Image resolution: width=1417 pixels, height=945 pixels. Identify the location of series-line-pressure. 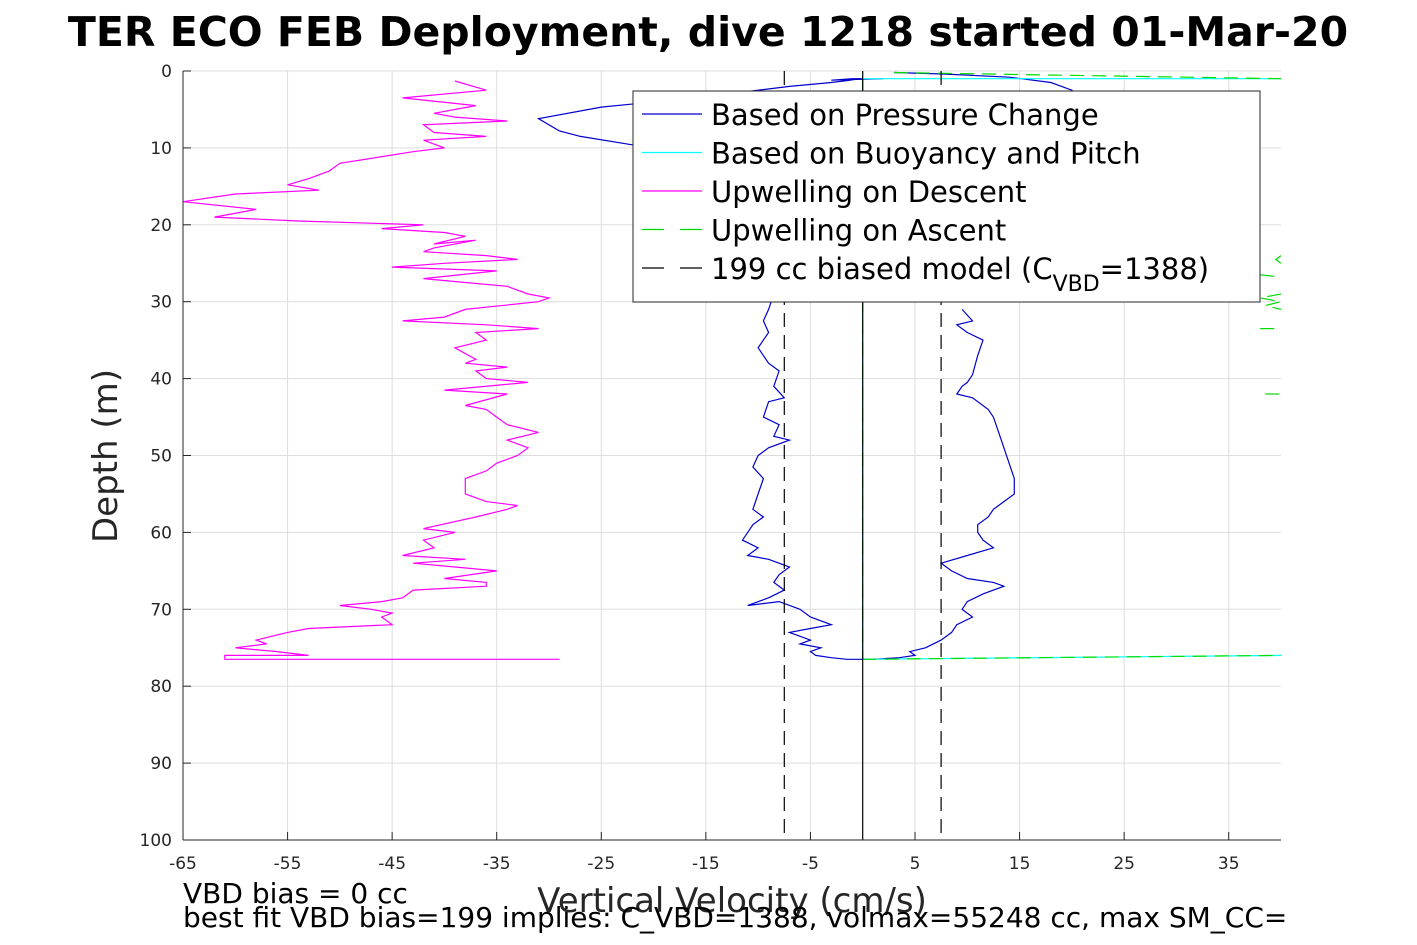
(938, 484).